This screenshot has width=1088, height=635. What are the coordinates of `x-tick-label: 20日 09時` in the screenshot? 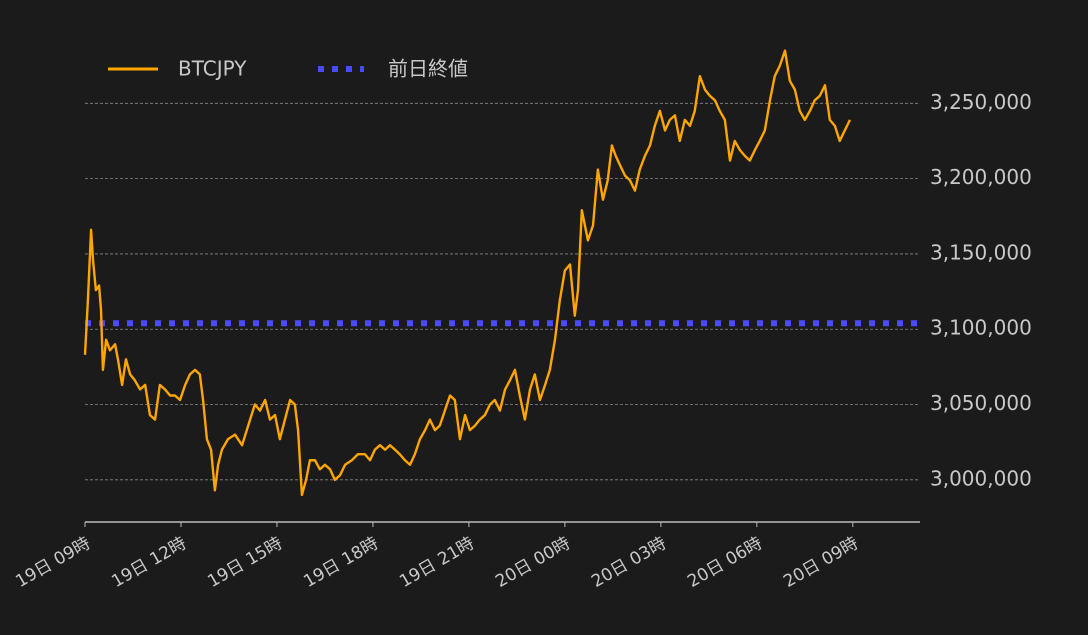 It's located at (821, 562).